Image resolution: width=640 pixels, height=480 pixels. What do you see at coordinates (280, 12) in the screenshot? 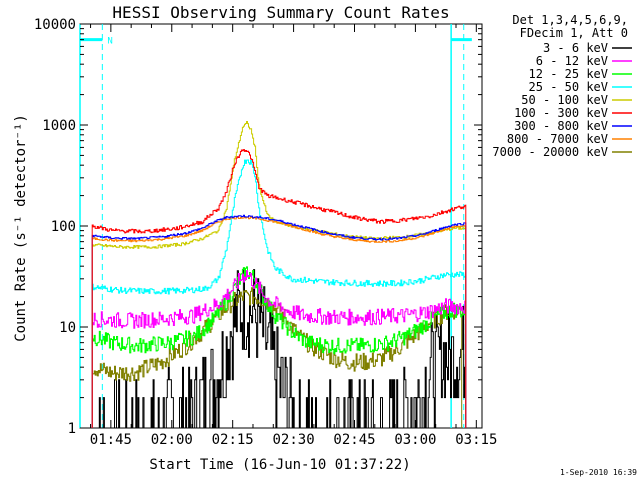
I see `chart-title: HESSI Observing Summary Count Rates` at bounding box center [280, 12].